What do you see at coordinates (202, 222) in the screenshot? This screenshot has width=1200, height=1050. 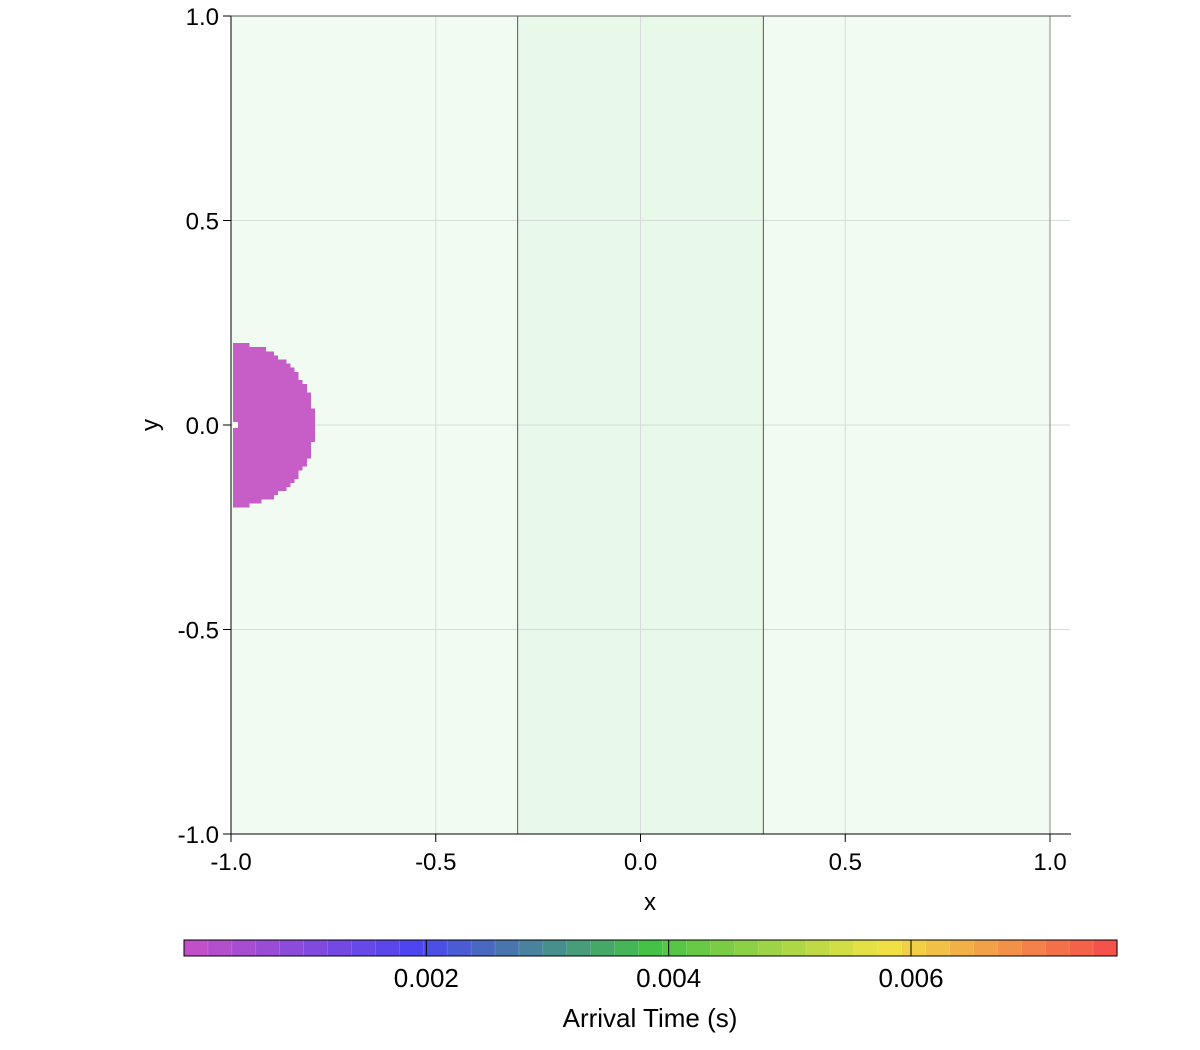 I see `y-tick-label: 0.5` at bounding box center [202, 222].